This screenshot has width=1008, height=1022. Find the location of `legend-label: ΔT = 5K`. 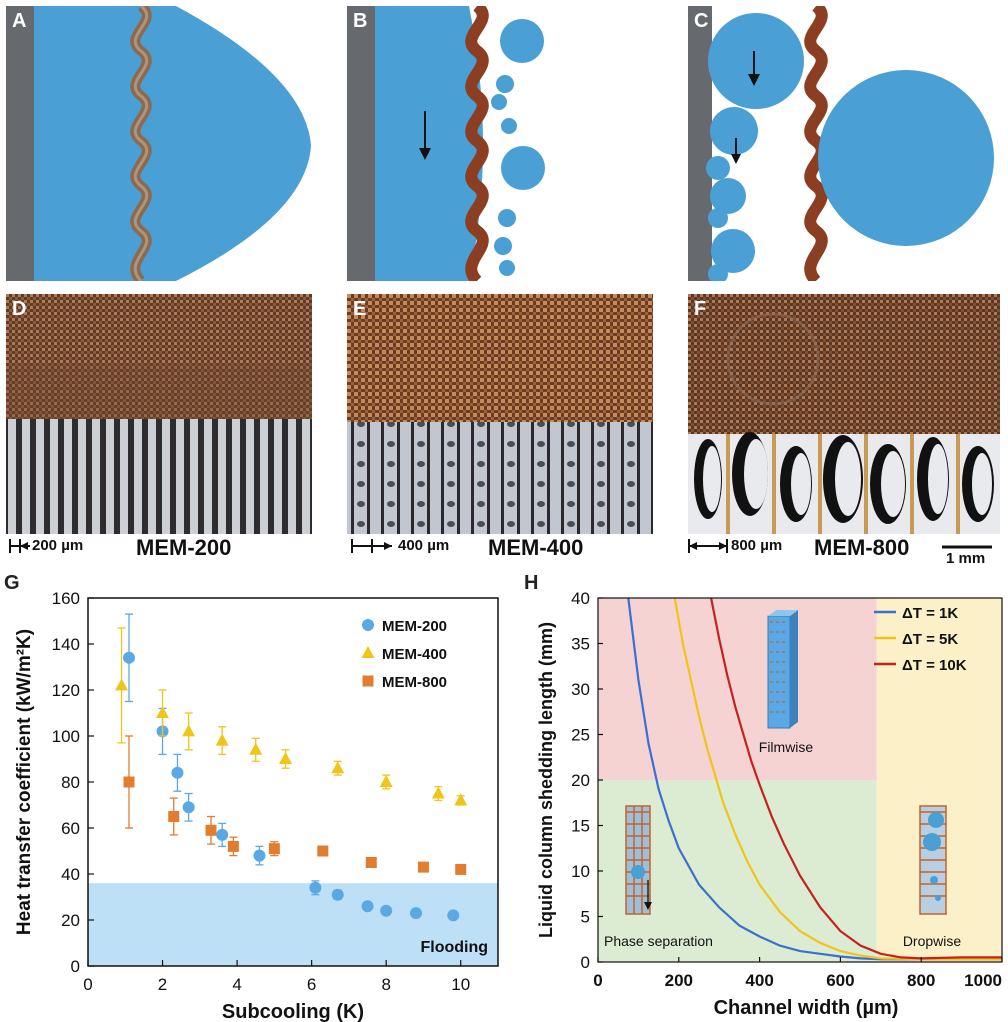

legend-label: ΔT = 5K is located at coordinates (930, 639).